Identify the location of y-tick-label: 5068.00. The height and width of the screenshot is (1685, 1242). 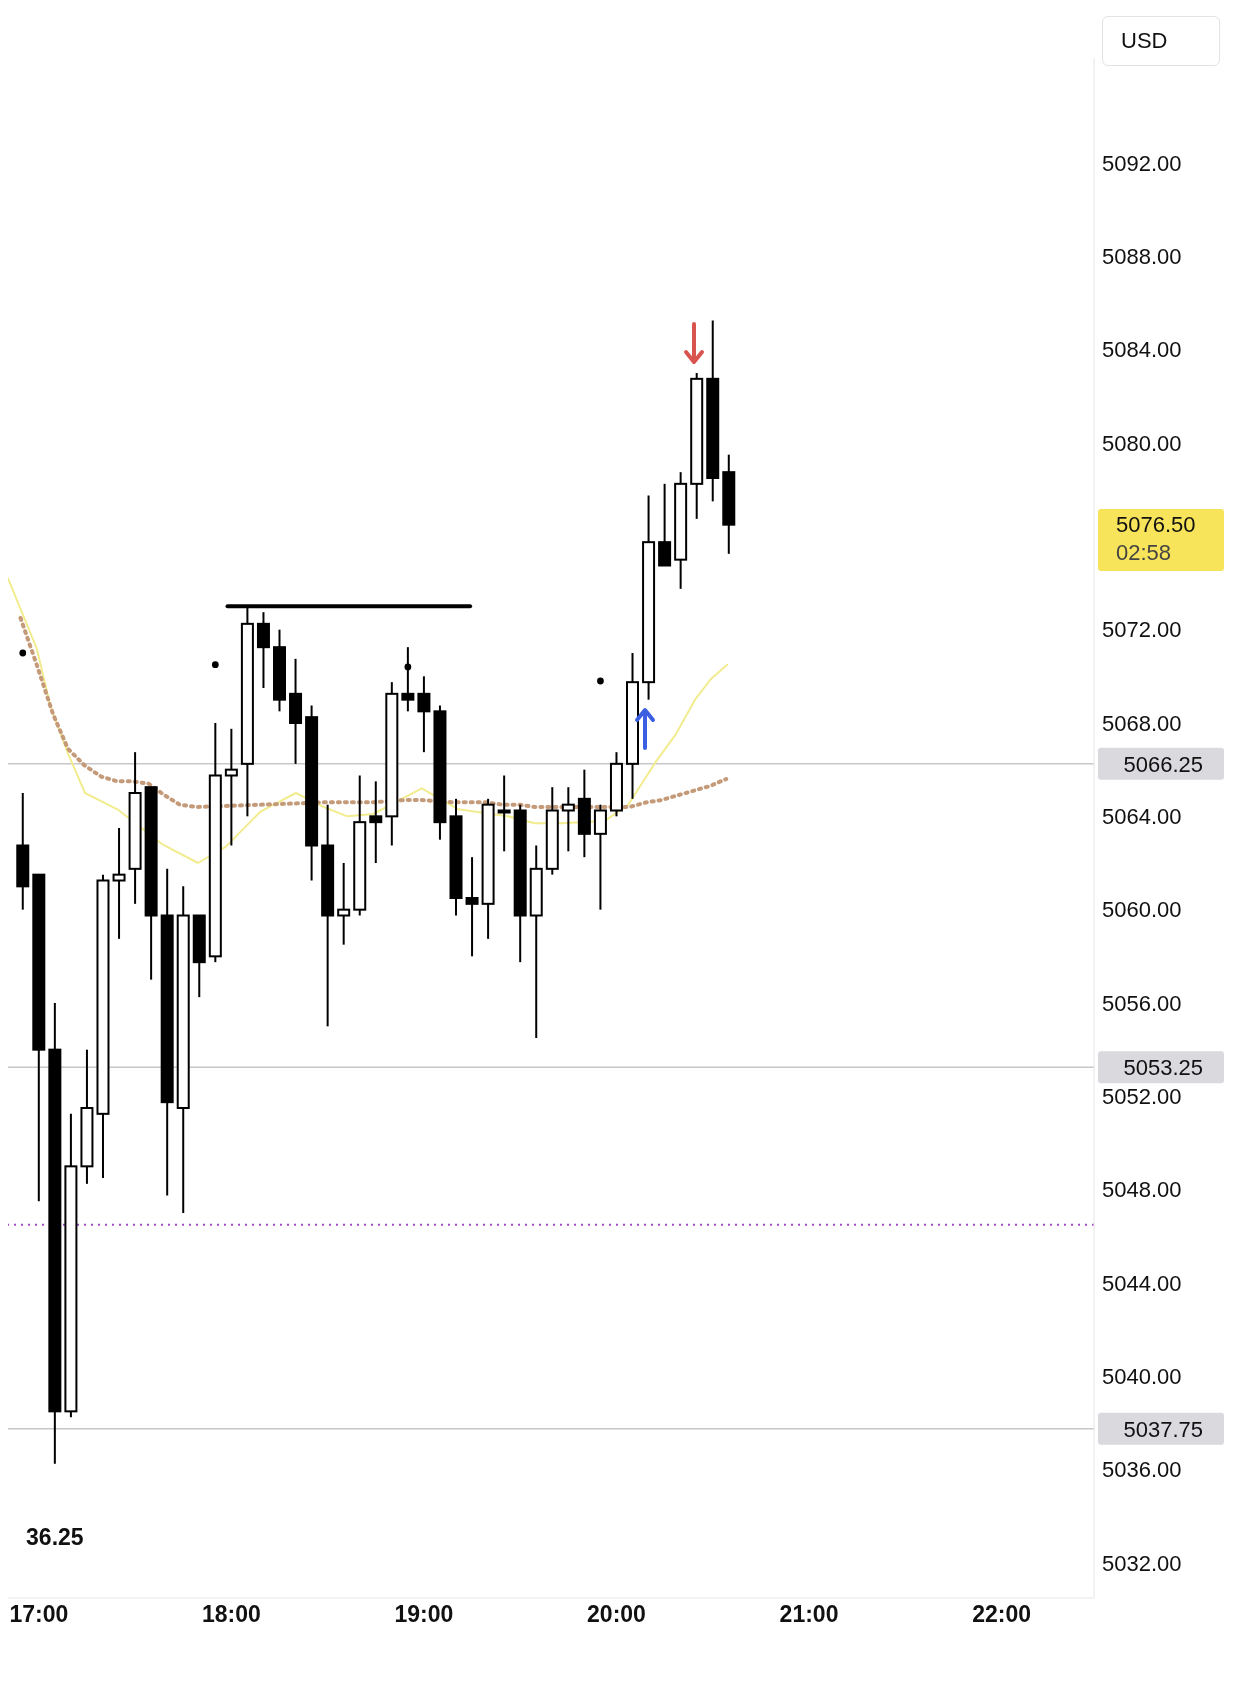
(1142, 723).